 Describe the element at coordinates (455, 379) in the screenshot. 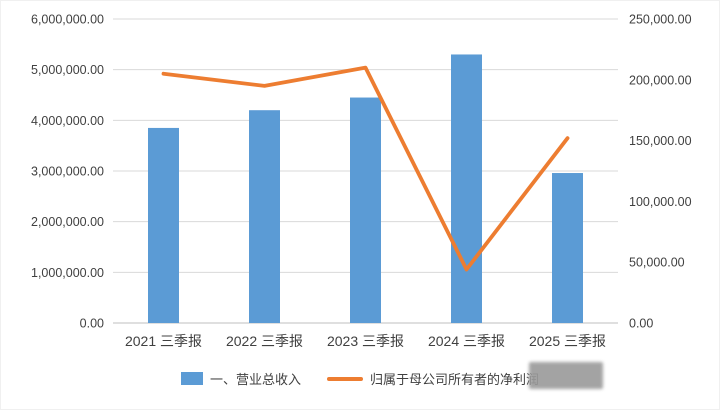

I see `legend-label-net-profit: 归属于母公司所有者的净利润` at that location.